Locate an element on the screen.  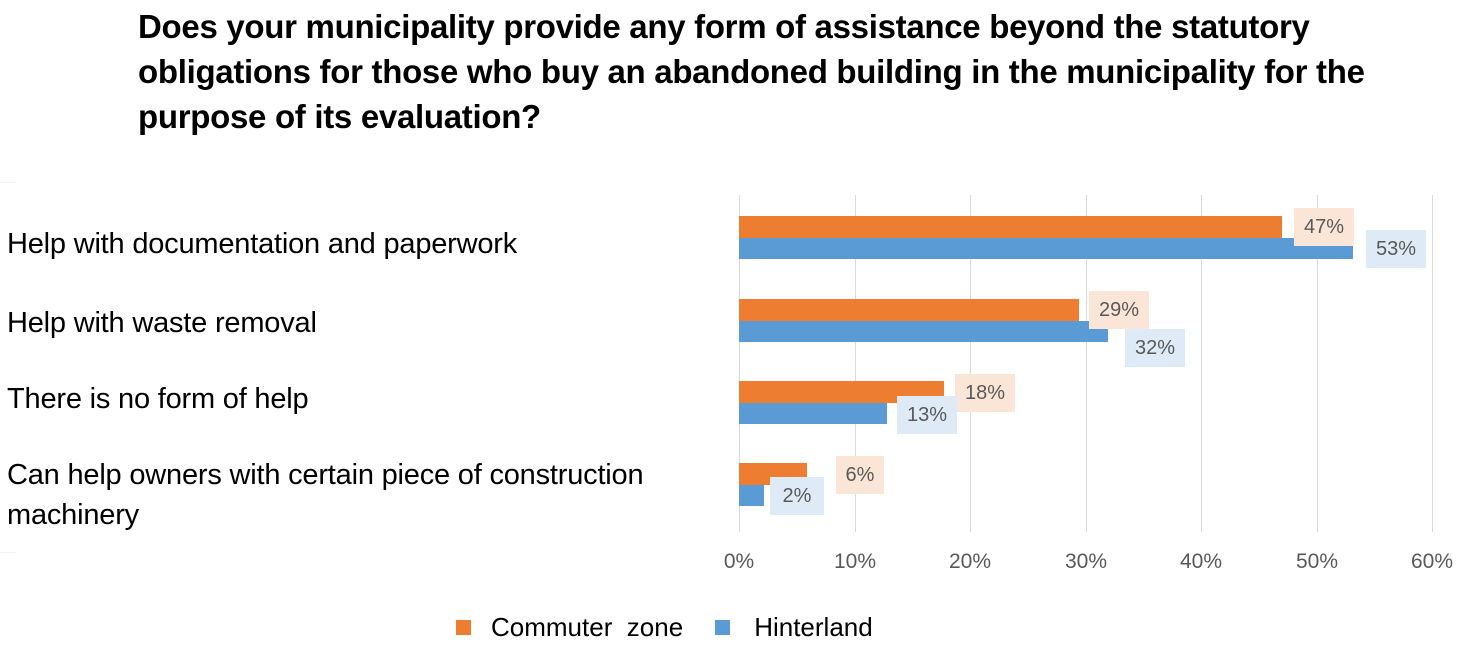
tick-label-30: 30% is located at coordinates (1086, 561).